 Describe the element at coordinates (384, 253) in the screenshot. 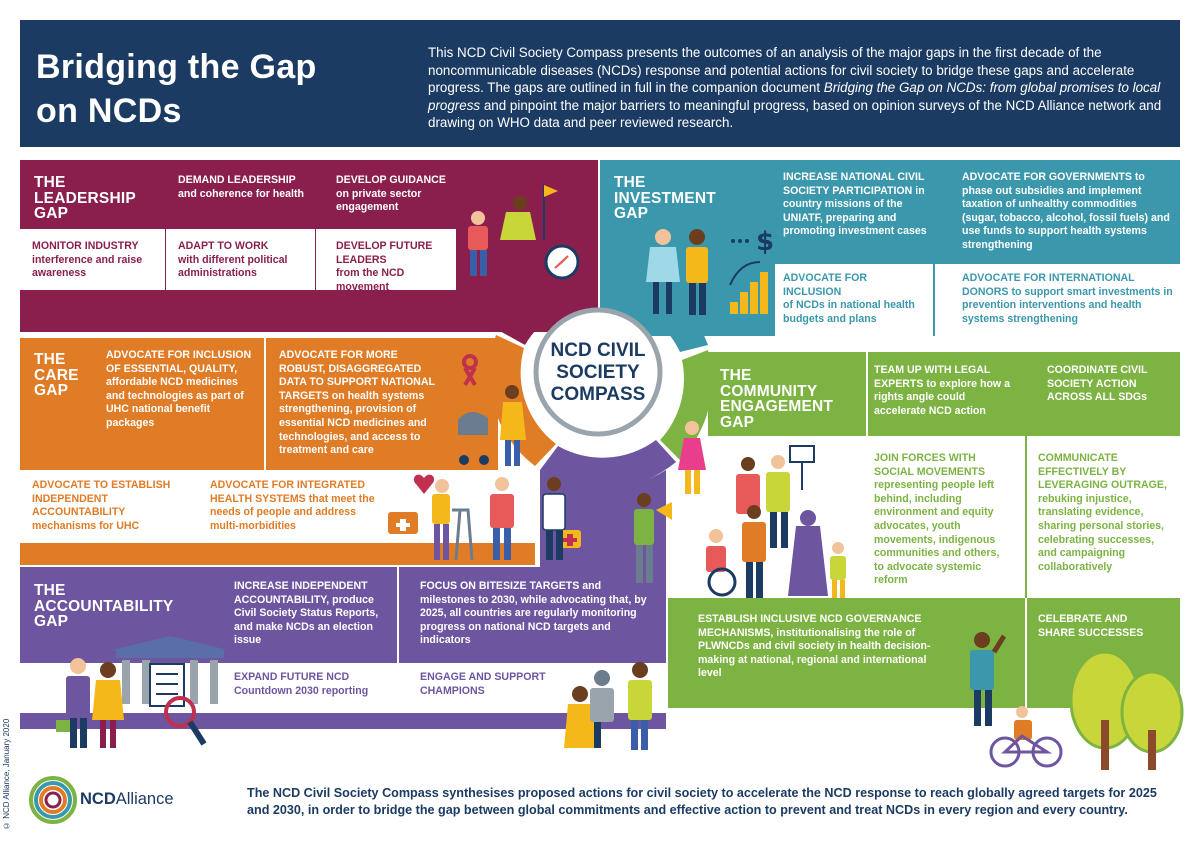

I see `action-heading: DEVELOP FUTURE LEADERS` at that location.